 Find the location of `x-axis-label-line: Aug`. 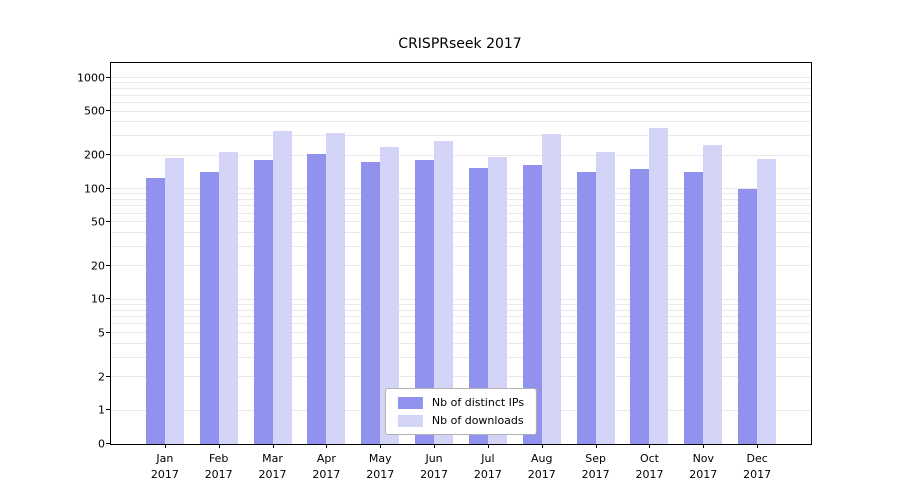

x-axis-label-line: Aug is located at coordinates (542, 458).